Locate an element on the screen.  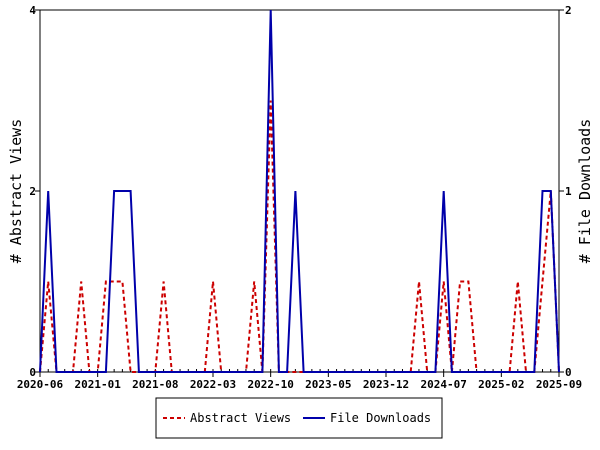
x-tick-label: 2023-05 is located at coordinates (328, 384).